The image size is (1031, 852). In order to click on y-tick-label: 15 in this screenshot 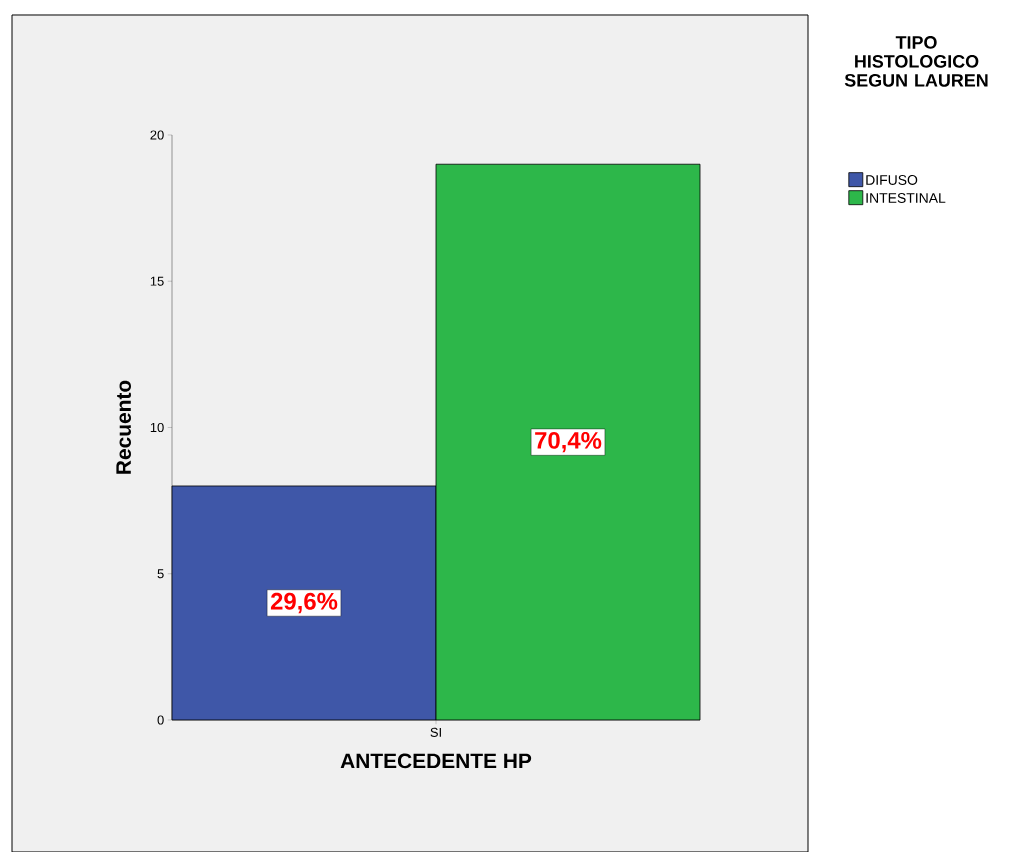, I will do `click(157, 281)`.